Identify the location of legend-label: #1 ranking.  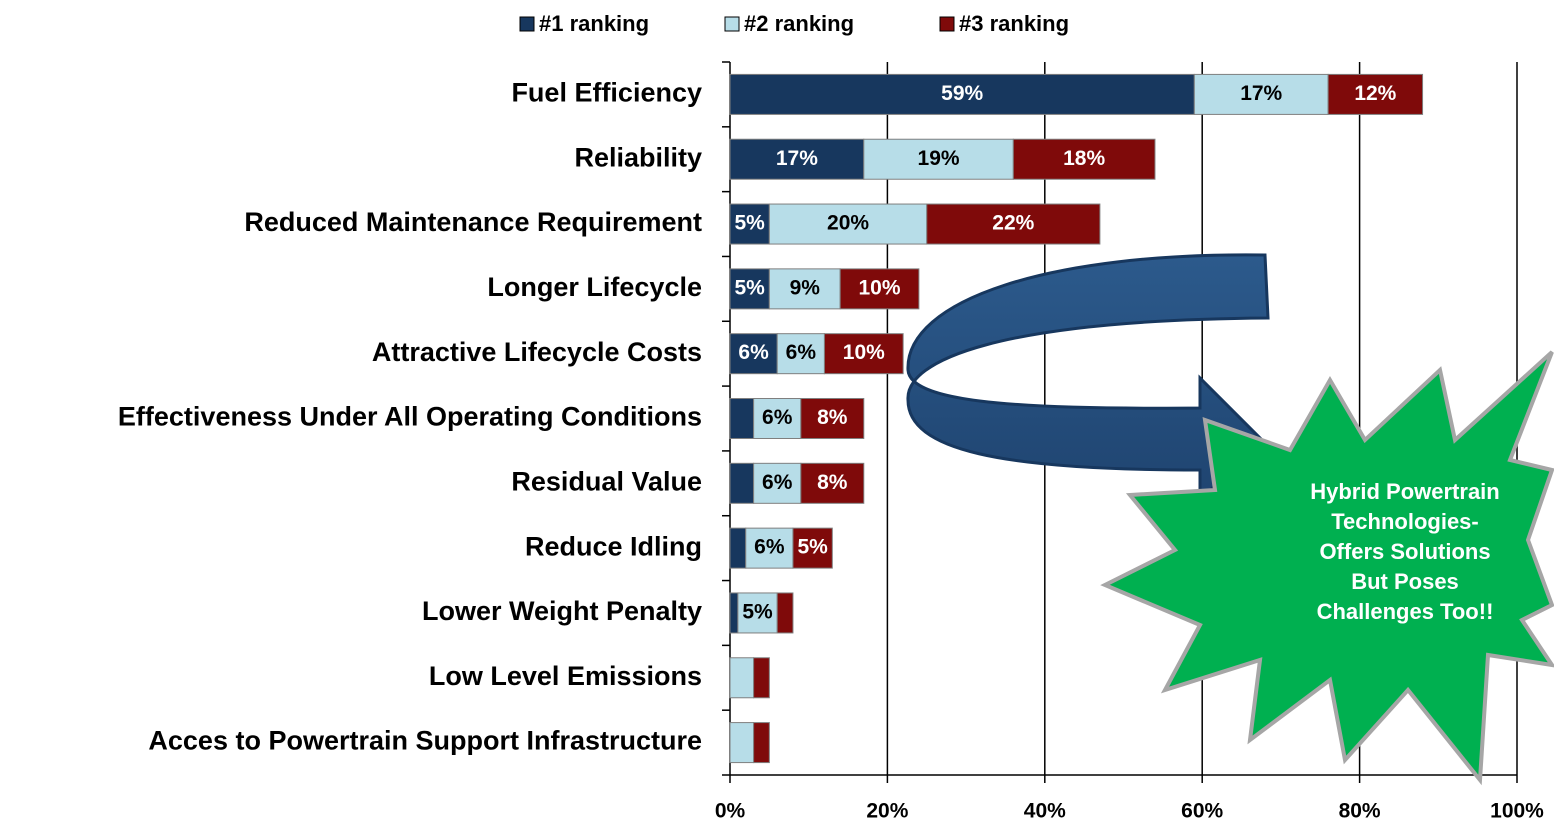
(594, 23).